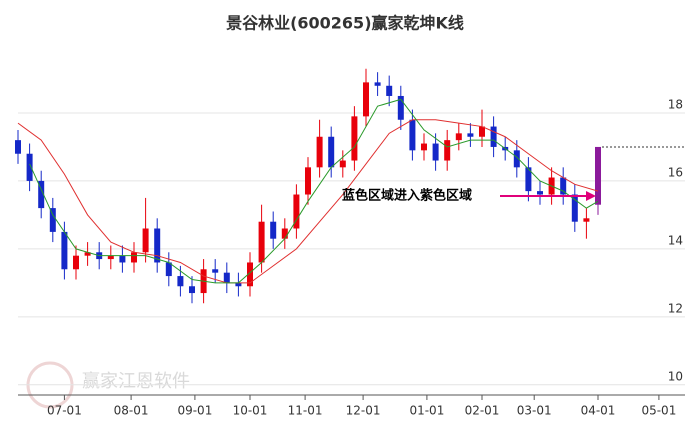  What do you see at coordinates (136, 381) in the screenshot?
I see `watermark: 赢家江恩软件` at bounding box center [136, 381].